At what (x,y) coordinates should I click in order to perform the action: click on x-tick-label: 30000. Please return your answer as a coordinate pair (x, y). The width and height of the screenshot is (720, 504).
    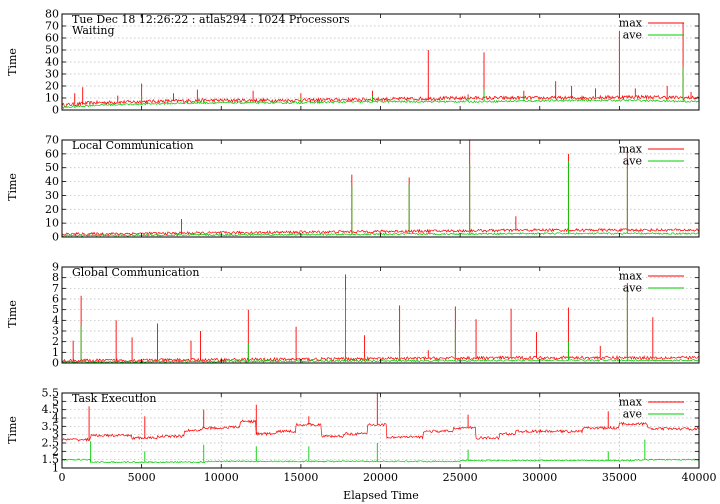
    Looking at the image, I should click on (539, 477).